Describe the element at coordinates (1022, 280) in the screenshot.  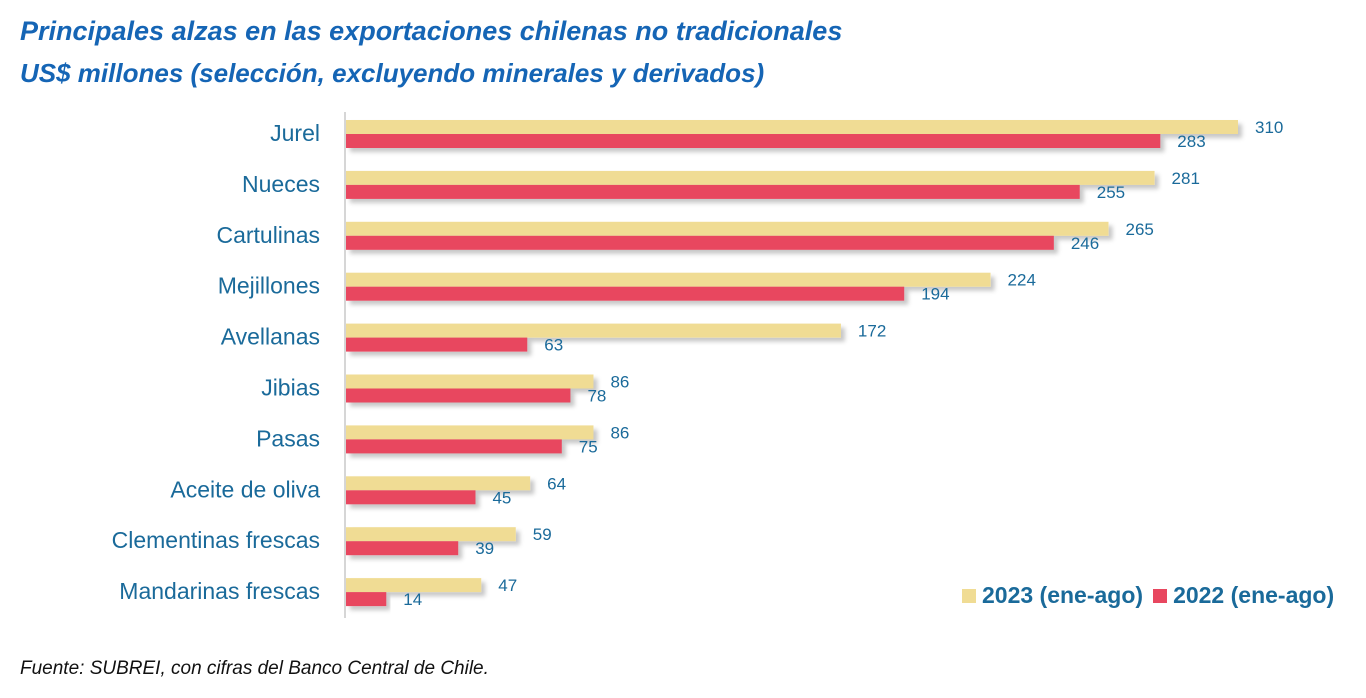
I see `value-label-2023-mejillones: 224` at that location.